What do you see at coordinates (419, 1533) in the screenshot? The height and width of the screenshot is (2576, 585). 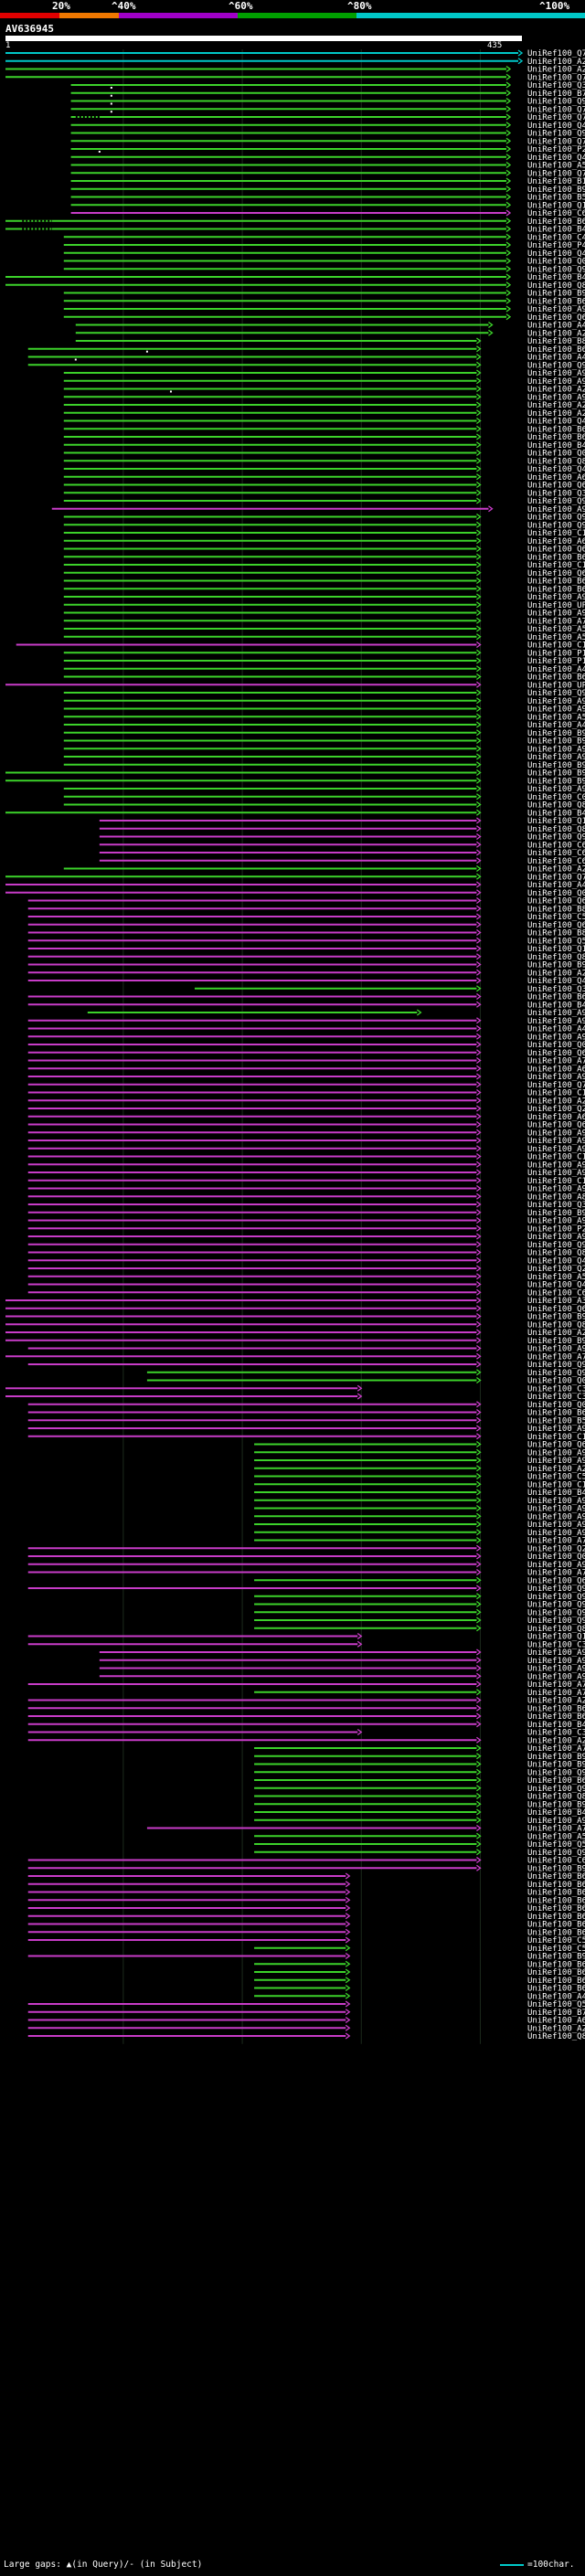 I see `hit-row: UniRef100_A9NNT6` at bounding box center [419, 1533].